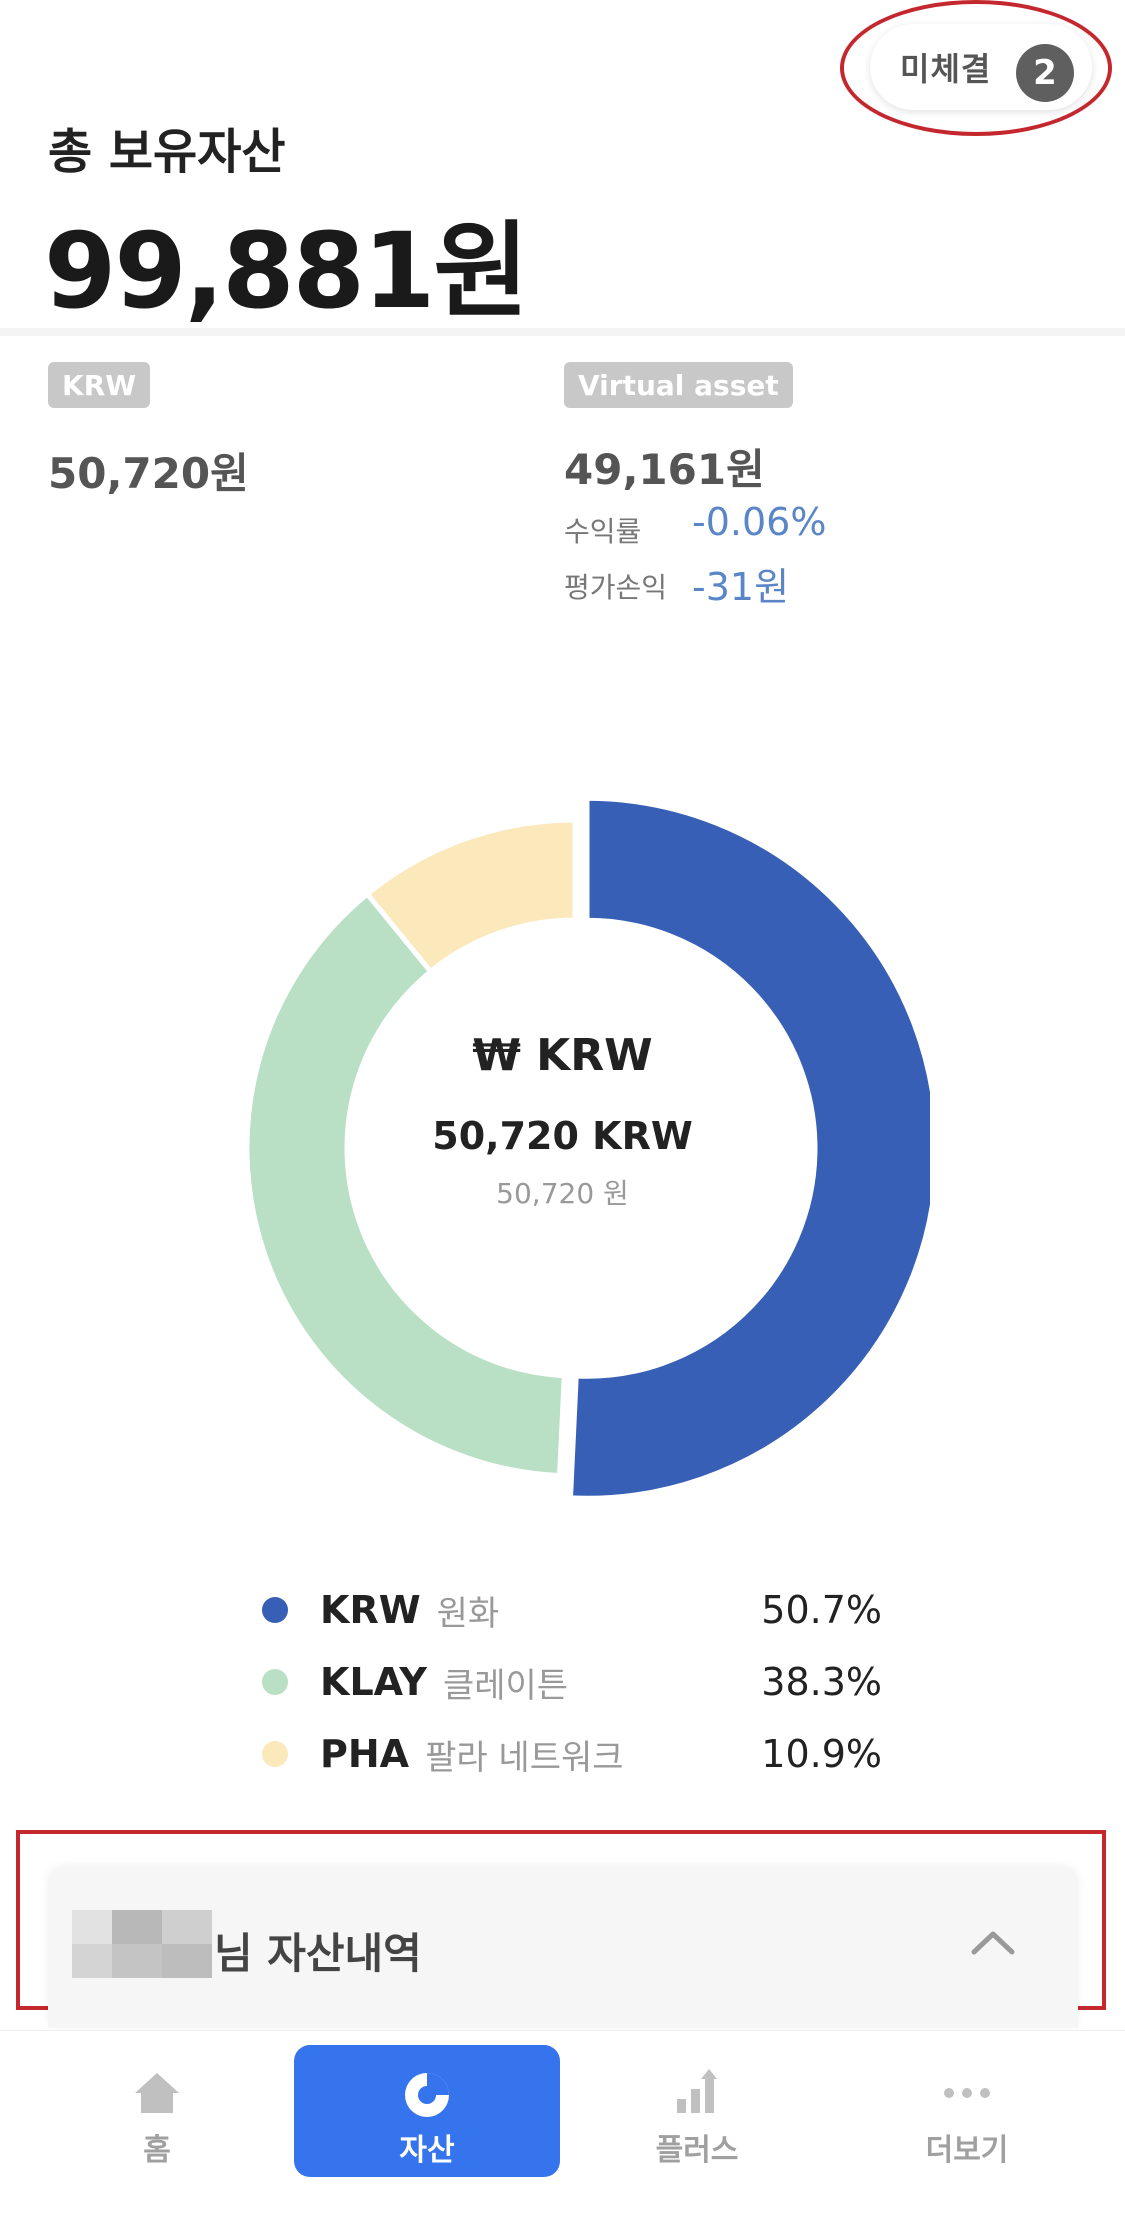 This screenshot has width=1125, height=2224. I want to click on nav-home: 홈, so click(157, 2111).